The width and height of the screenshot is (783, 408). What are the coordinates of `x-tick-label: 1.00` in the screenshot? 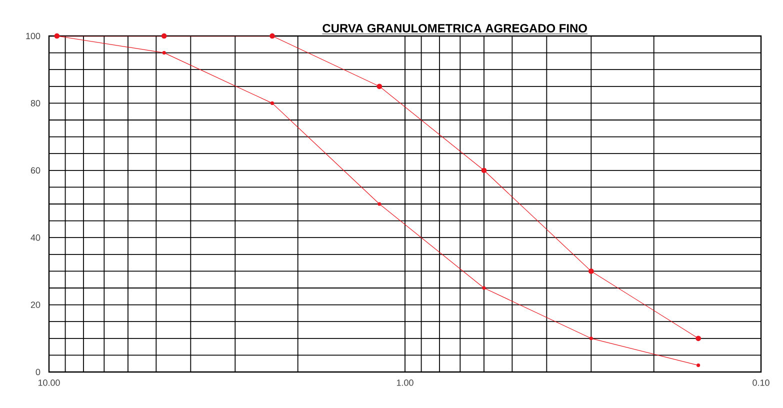 It's located at (405, 383).